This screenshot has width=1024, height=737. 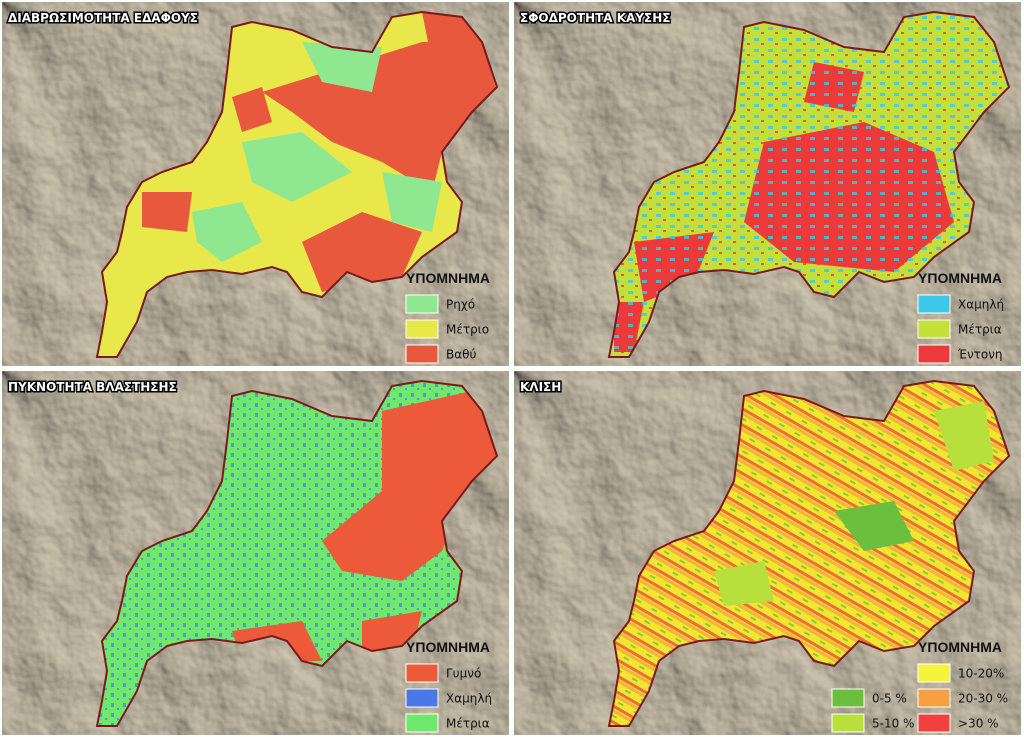 What do you see at coordinates (981, 674) in the screenshot?
I see `legend-label: 10-20%` at bounding box center [981, 674].